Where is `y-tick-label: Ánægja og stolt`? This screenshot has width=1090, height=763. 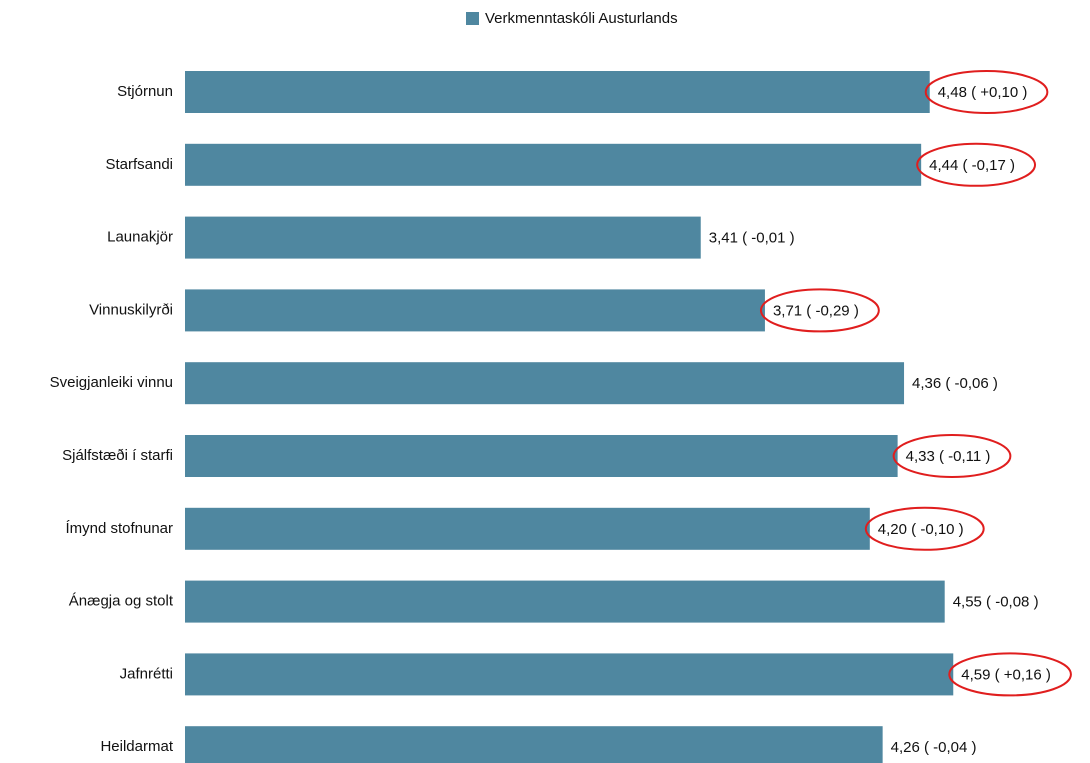 y-tick-label: Ánægja og stolt is located at coordinates (121, 601).